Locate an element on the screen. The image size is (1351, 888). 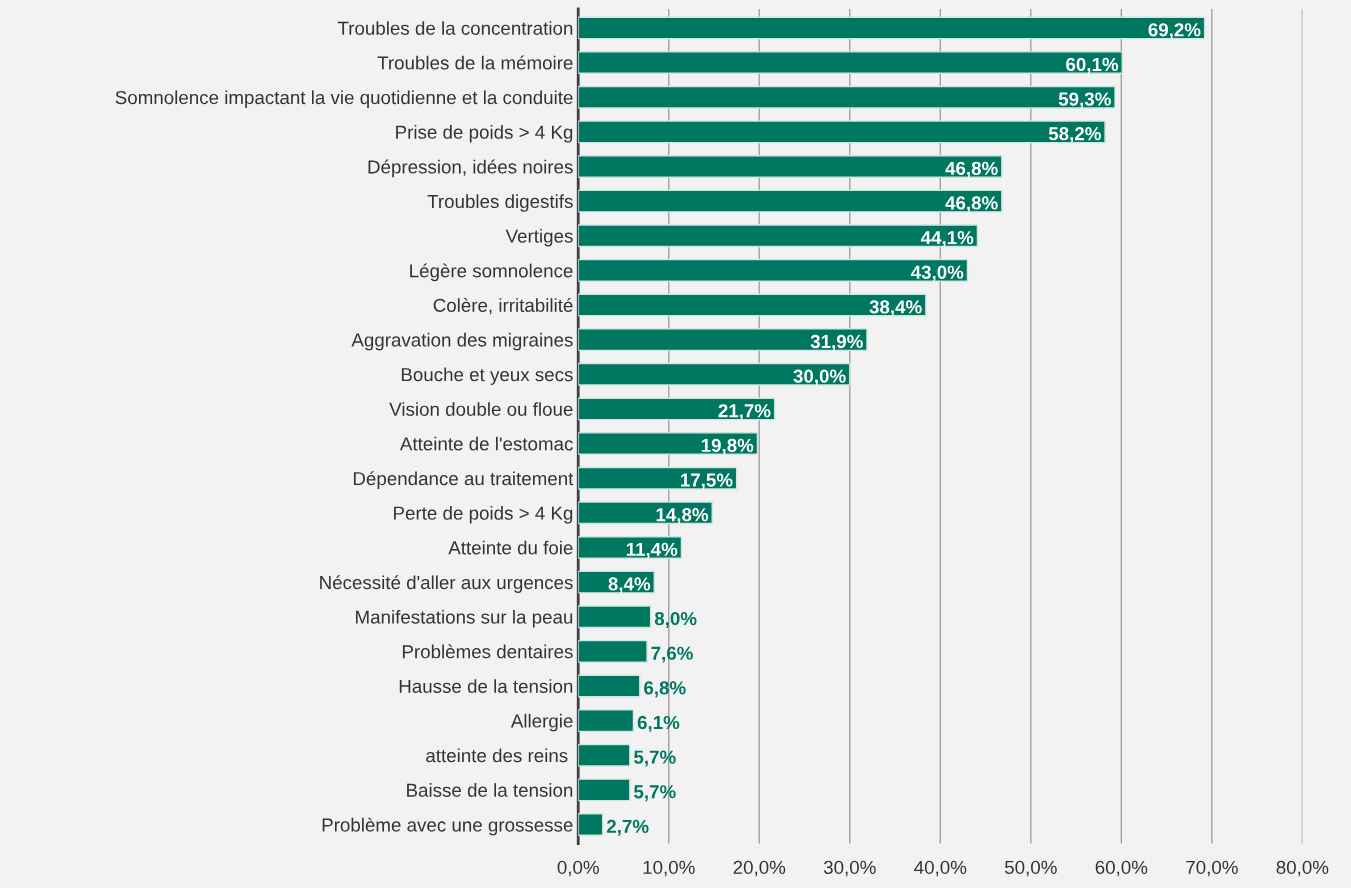
x-tick-label: 30,0% is located at coordinates (849, 868).